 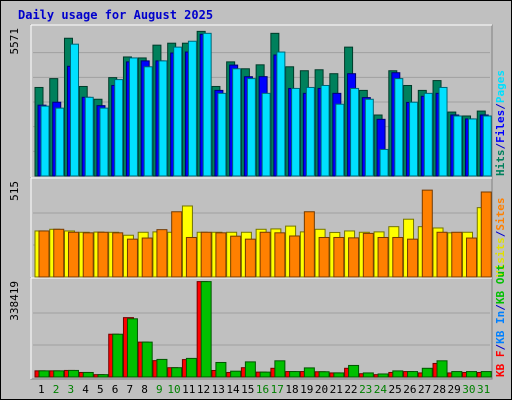 I want to click on x-tick-label-7: 7, so click(x=130, y=389).